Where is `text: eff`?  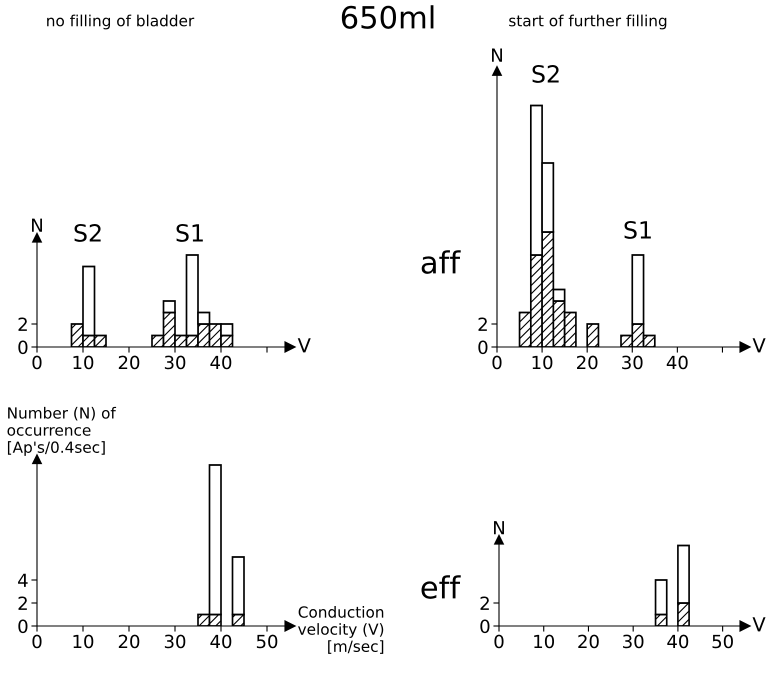
text: eff is located at coordinates (441, 587).